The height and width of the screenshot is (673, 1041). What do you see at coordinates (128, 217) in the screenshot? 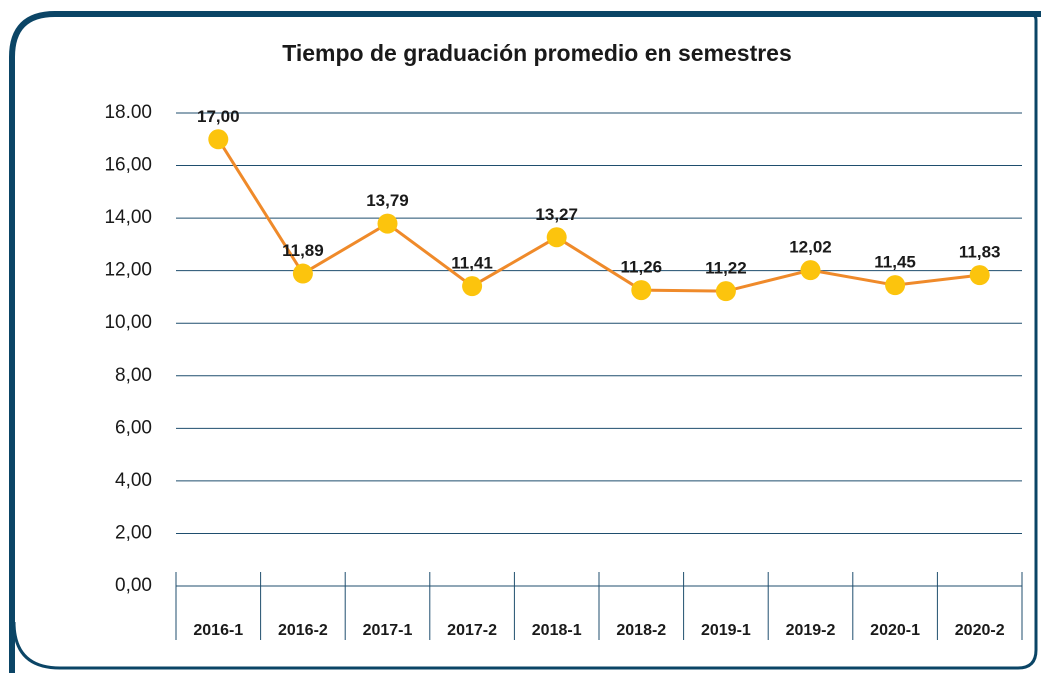
I see `y-tick-label: 14,00` at bounding box center [128, 217].